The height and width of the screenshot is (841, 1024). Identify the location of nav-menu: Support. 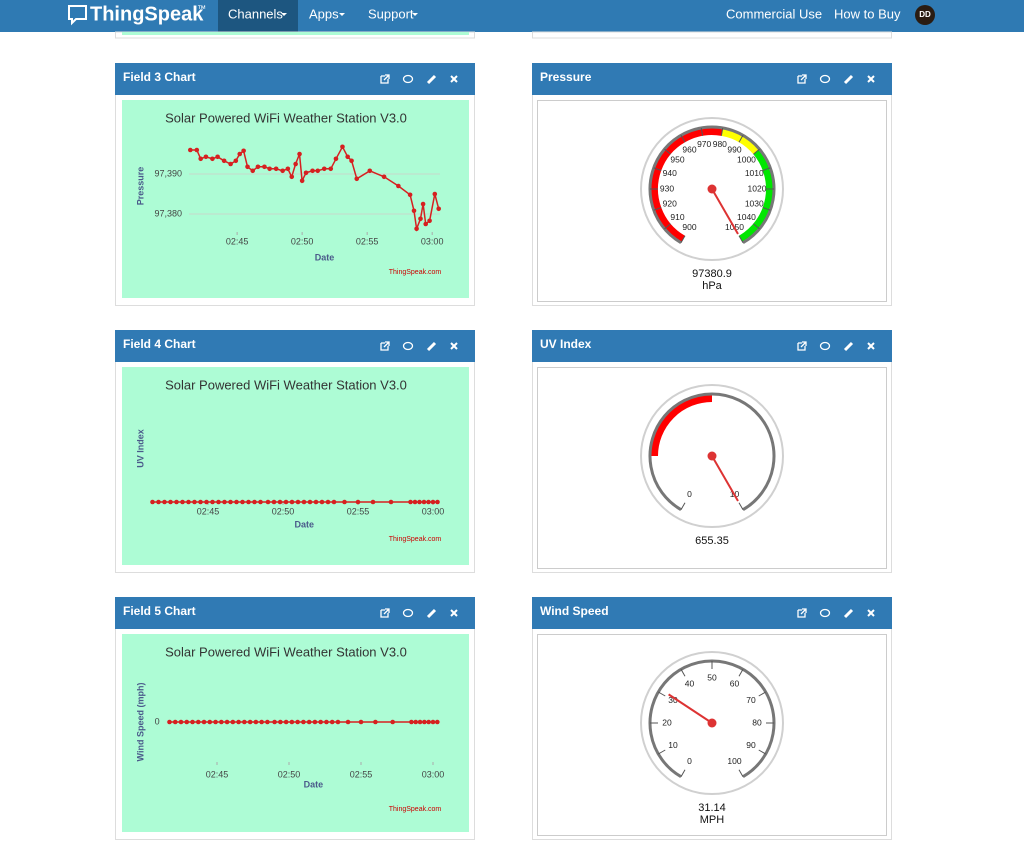
(391, 13).